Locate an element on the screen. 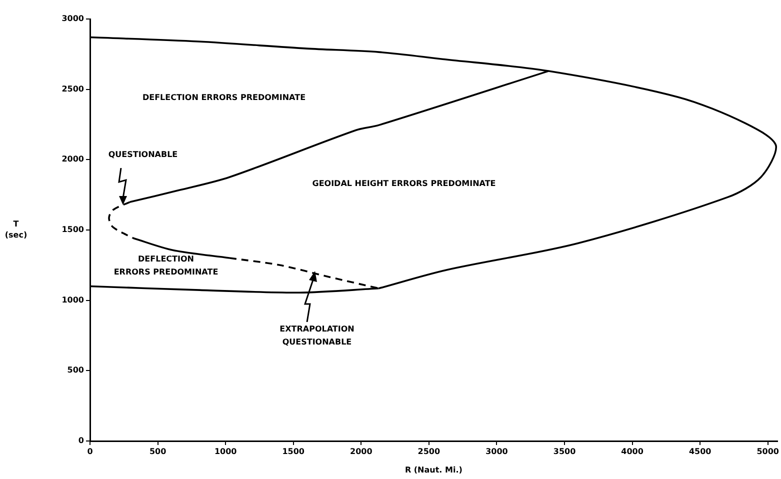 The width and height of the screenshot is (781, 479). x-axis-title: R (Naut. Mi.) is located at coordinates (433, 469).